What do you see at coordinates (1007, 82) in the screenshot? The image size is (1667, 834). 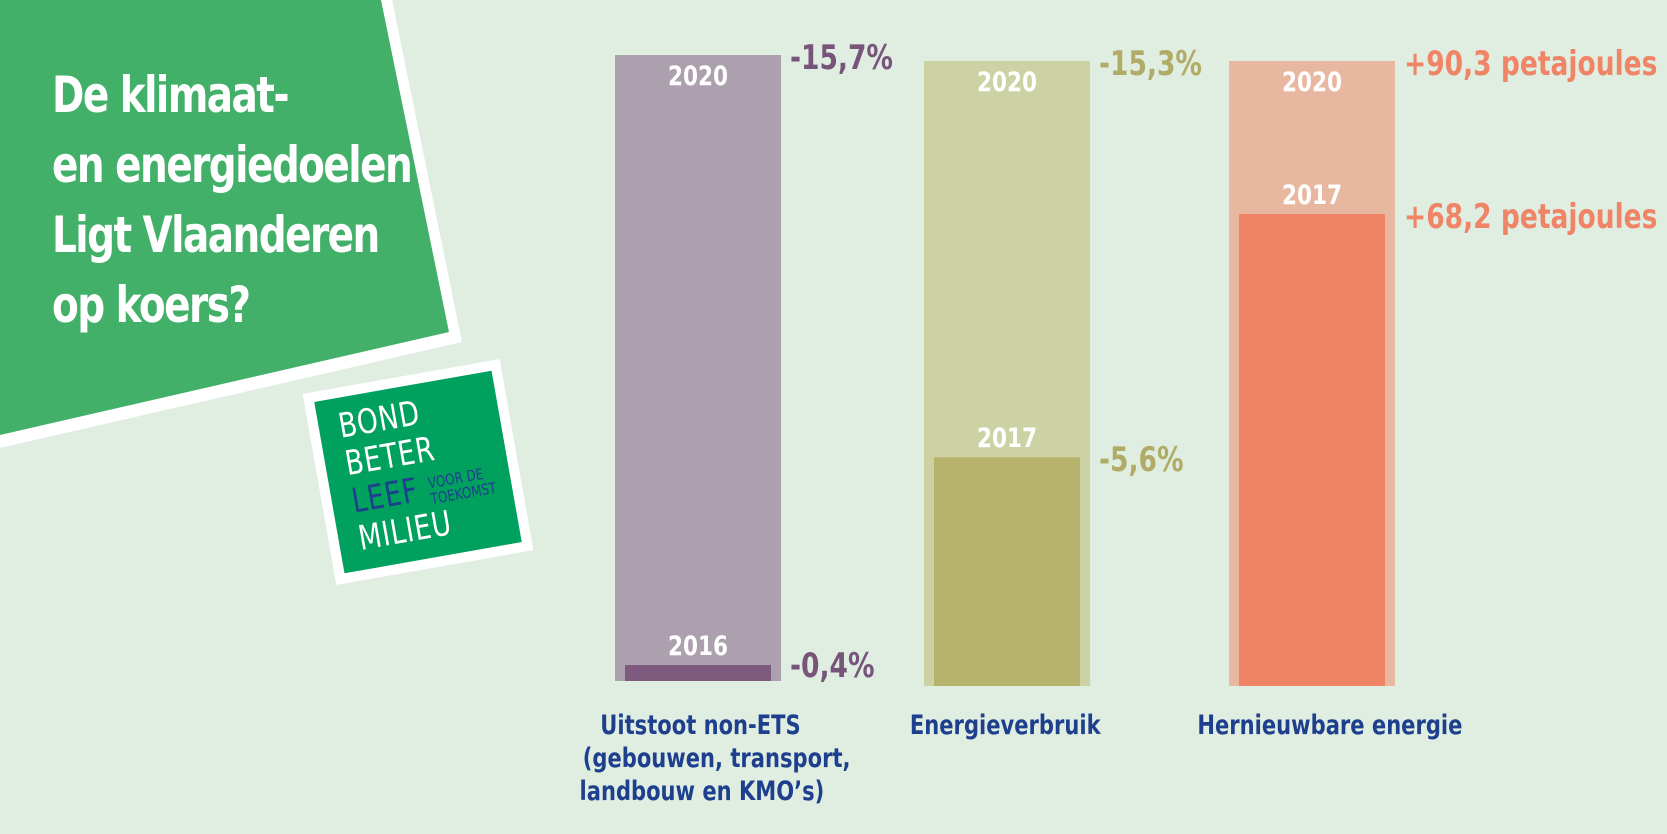 I see `target-year-label-energy-use: 2020` at bounding box center [1007, 82].